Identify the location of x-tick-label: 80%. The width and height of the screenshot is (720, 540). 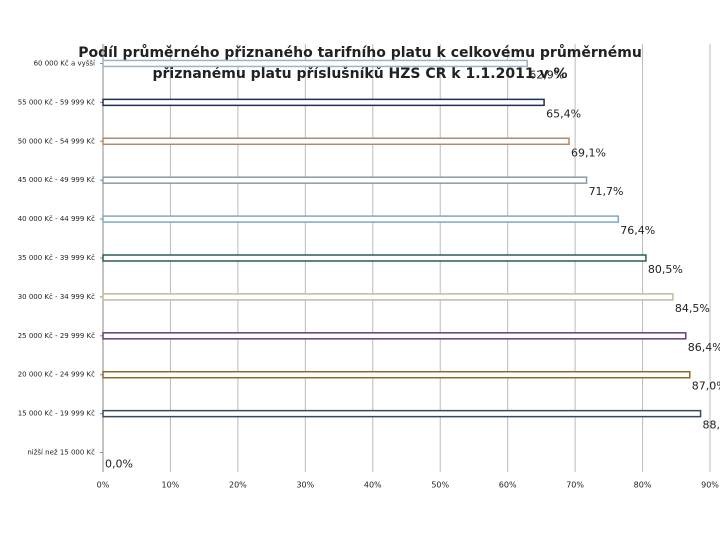
(643, 485).